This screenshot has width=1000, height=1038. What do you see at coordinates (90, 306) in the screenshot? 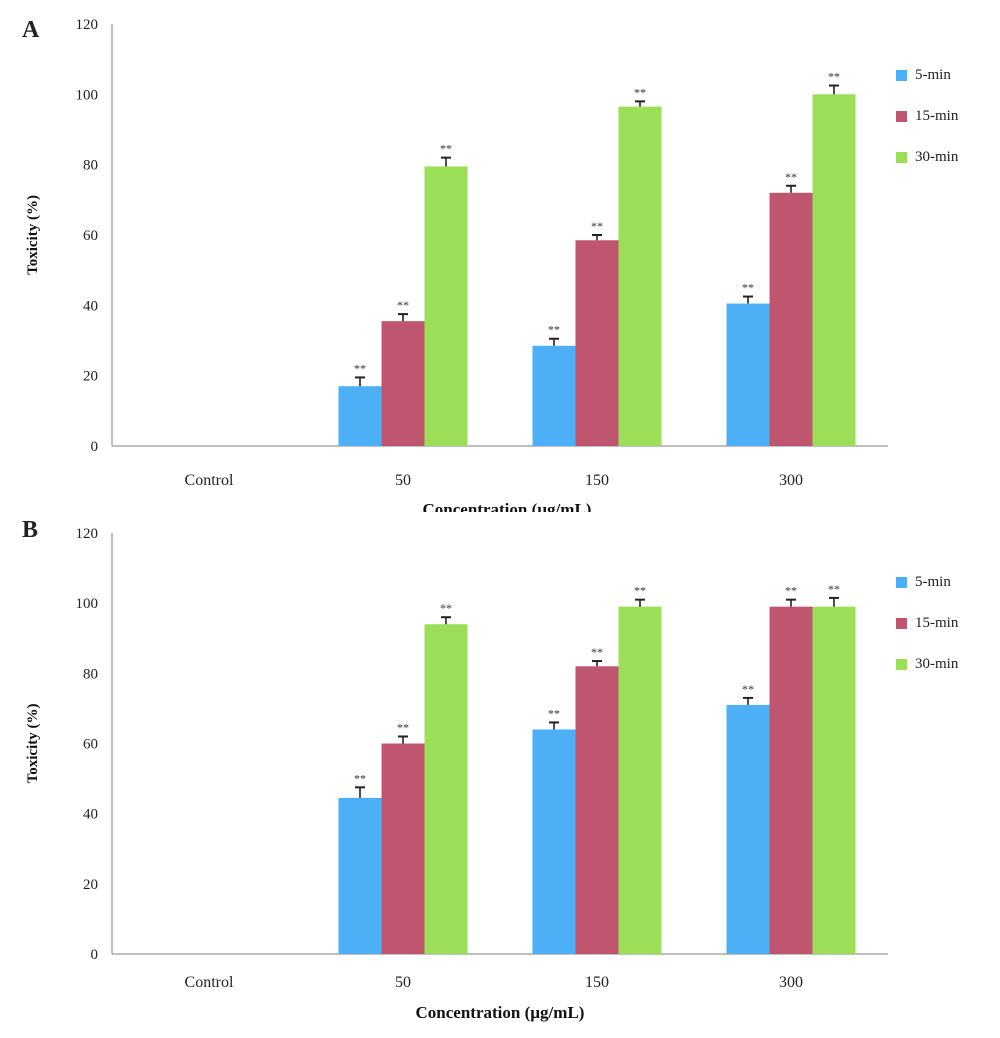
I see `y-tick-label-a-40: 40` at bounding box center [90, 306].